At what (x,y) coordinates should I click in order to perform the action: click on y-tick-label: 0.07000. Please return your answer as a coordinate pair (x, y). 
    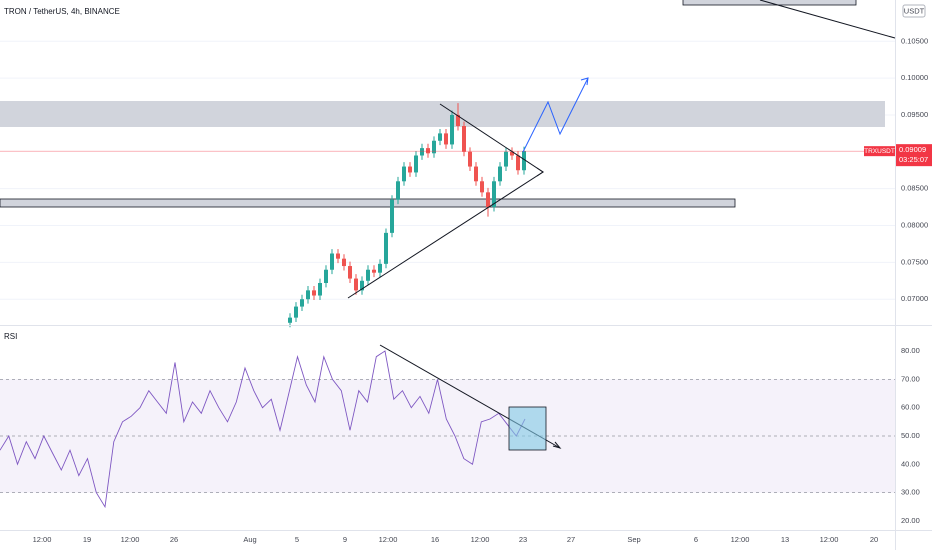
    Looking at the image, I should click on (914, 298).